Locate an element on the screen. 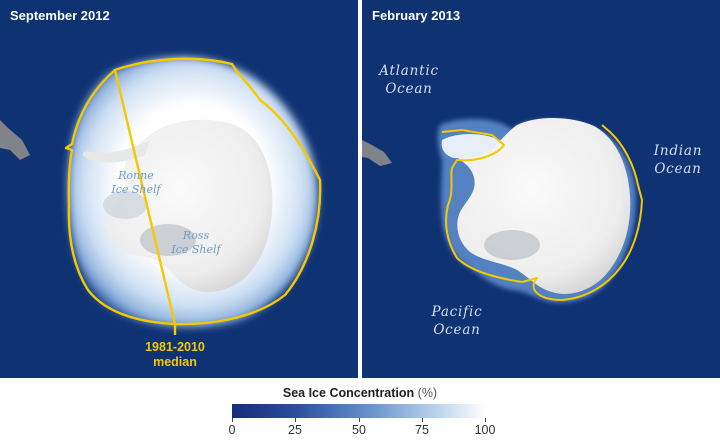  legend-tick-label-75: 75 is located at coordinates (422, 430).